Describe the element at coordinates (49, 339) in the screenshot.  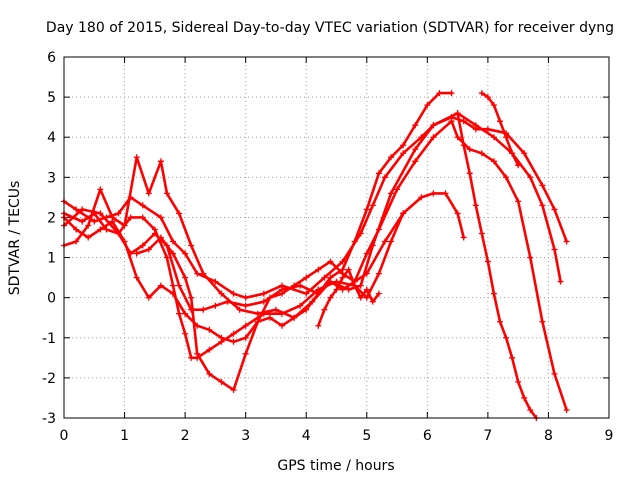
I see `y-tick-label: -1` at that location.